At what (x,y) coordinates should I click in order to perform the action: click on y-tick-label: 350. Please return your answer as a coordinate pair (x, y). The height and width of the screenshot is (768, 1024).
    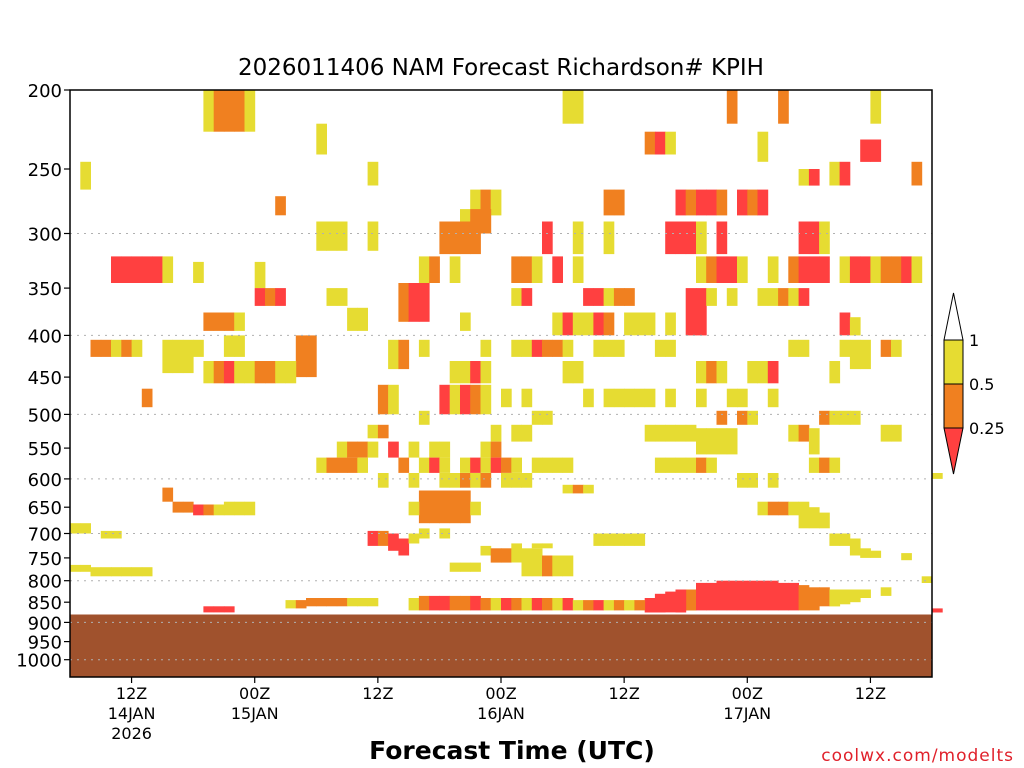
    Looking at the image, I should click on (45, 289).